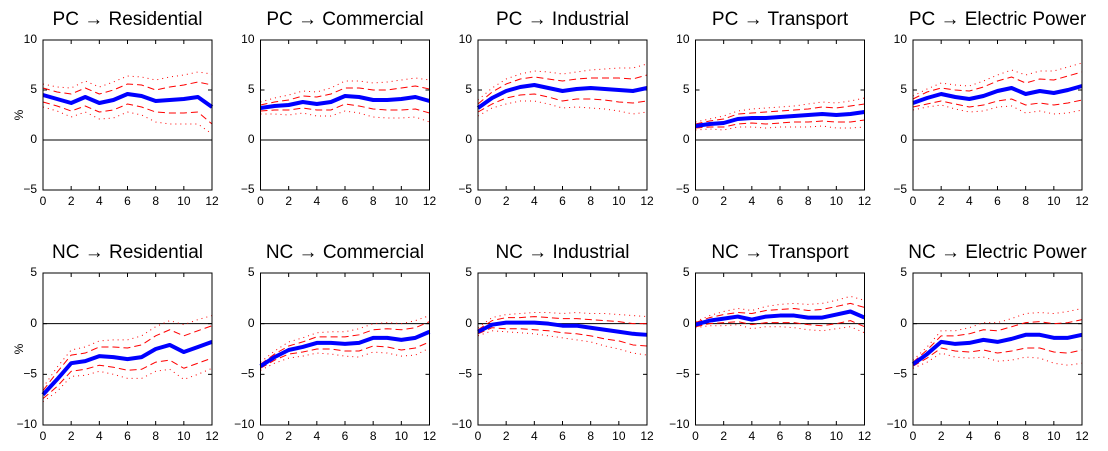 The width and height of the screenshot is (1108, 451). What do you see at coordinates (998, 19) in the screenshot?
I see `chart-title: PC → Electric Power` at bounding box center [998, 19].